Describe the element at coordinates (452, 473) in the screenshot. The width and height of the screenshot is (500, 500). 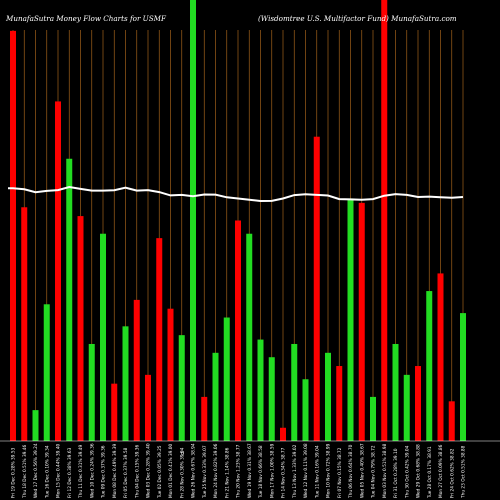
I see `x-tick-label: Fri 24 Oct 0.62% 38.82` at that location.